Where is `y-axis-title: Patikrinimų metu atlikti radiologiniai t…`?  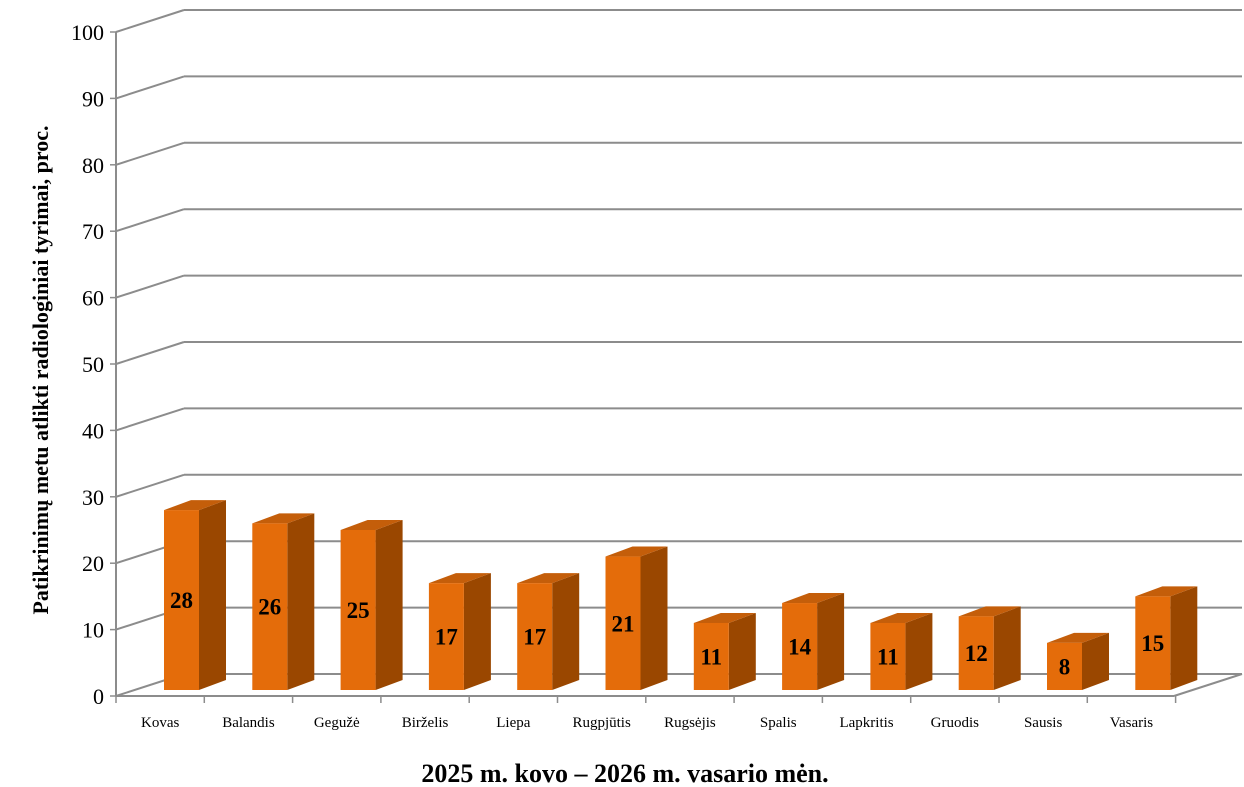 y-axis-title: Patikrinimų metu atlikti radiologiniai t… is located at coordinates (40, 369).